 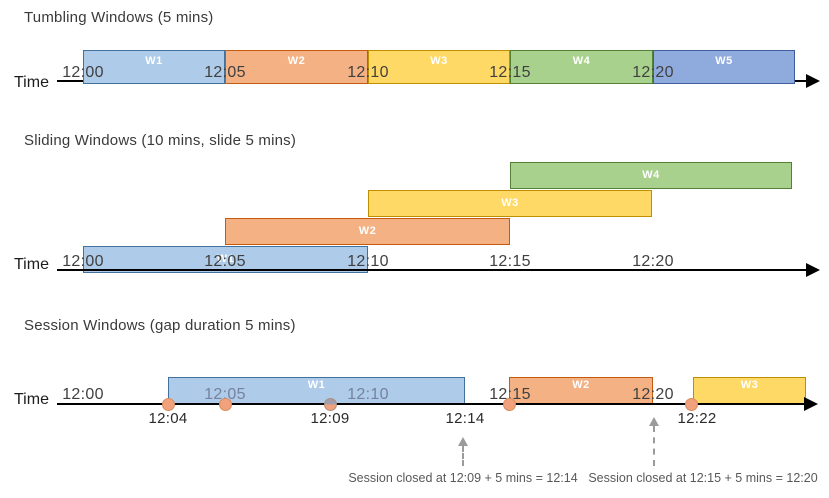 I want to click on session-close-annotation: Session closed at 12:09 + 5 mins = 12:14, so click(x=463, y=478).